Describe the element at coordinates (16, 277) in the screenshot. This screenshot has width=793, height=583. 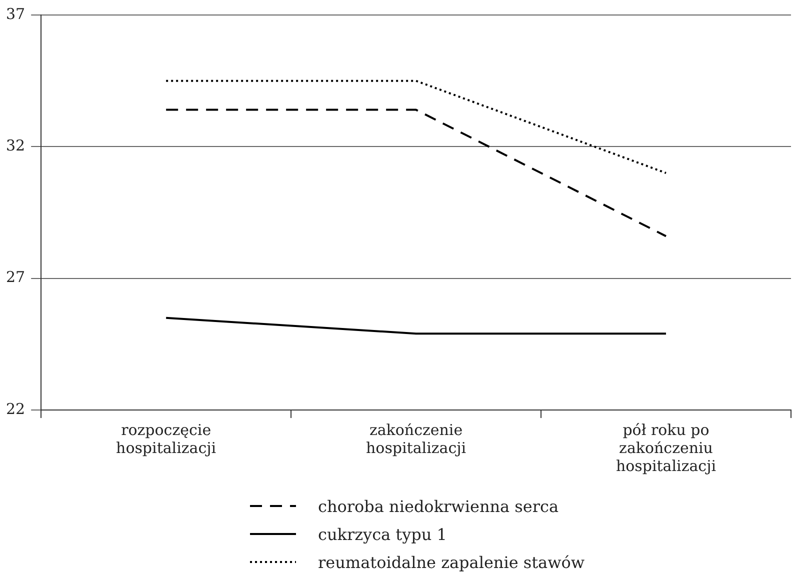
I see `y-tick-label: 27` at that location.